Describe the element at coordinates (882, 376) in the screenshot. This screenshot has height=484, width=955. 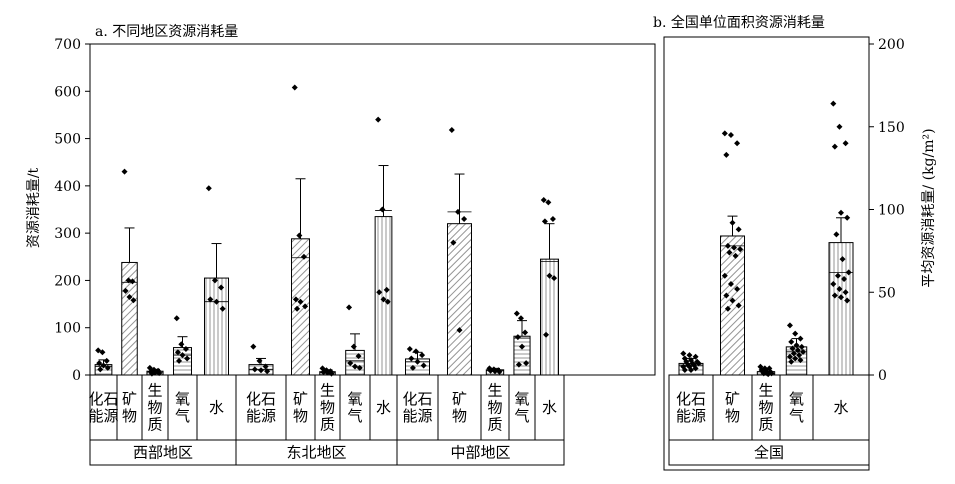
I see `y-tick-label: 0` at that location.